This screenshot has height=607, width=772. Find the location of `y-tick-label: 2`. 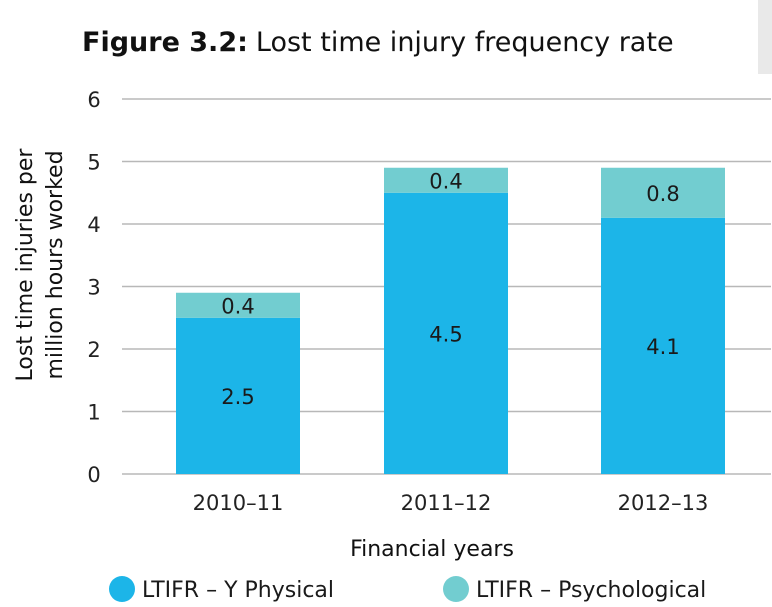

y-tick-label: 2 is located at coordinates (93, 350).